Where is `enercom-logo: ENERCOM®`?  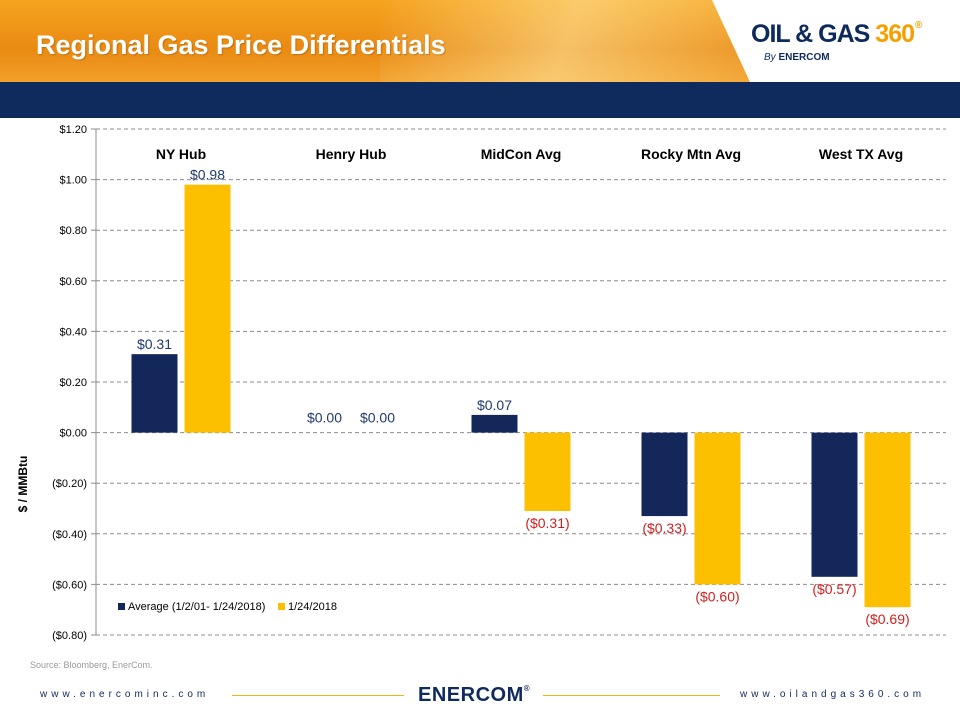
enercom-logo: ENERCOM® is located at coordinates (474, 695).